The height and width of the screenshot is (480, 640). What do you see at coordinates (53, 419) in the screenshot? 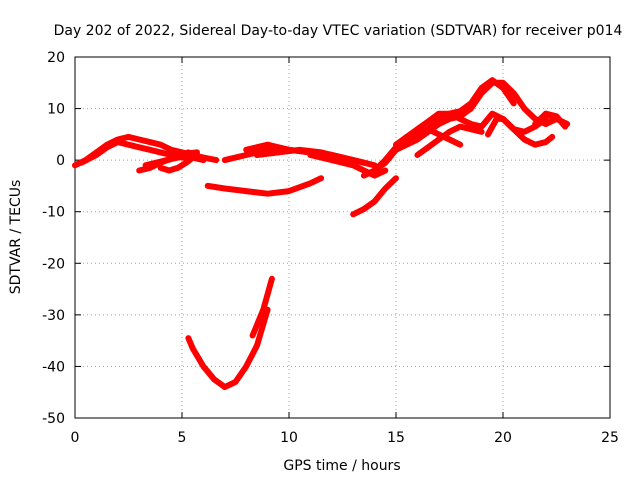
I see `y-tick-label: -50` at bounding box center [53, 419].